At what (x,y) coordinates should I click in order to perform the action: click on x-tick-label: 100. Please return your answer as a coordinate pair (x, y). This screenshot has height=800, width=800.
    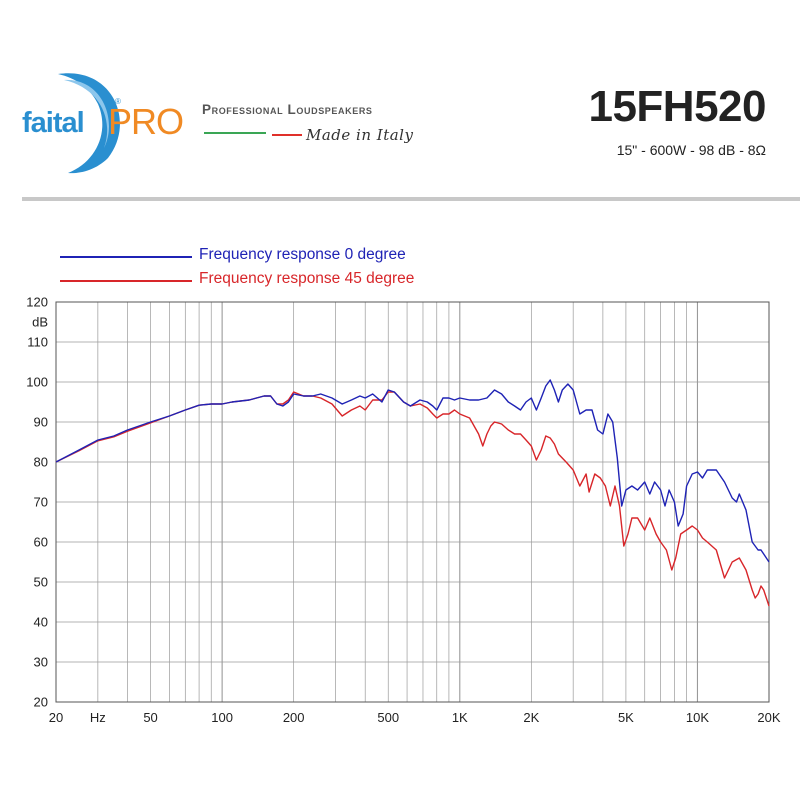
    Looking at the image, I should click on (222, 717).